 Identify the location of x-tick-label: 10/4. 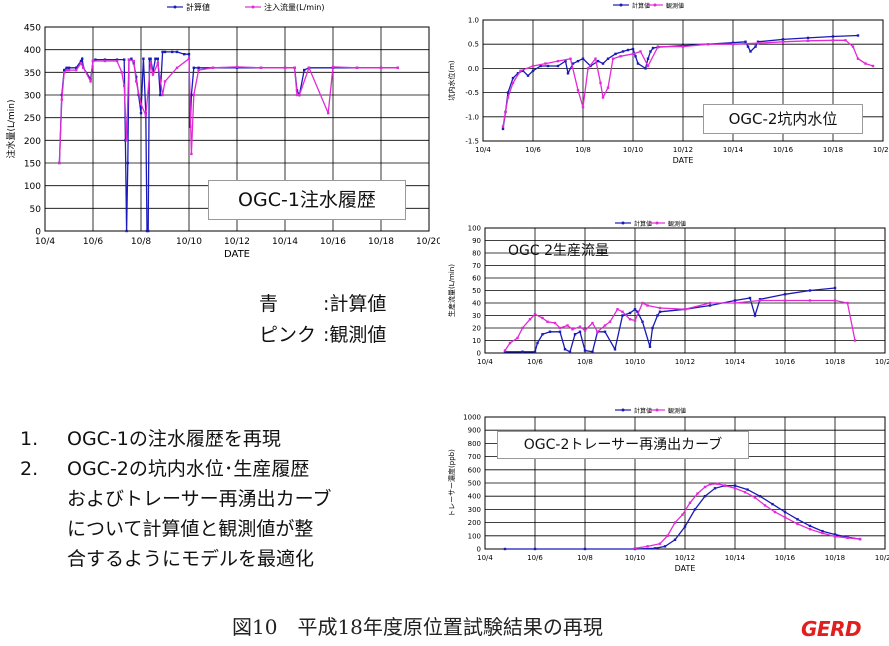
(483, 150).